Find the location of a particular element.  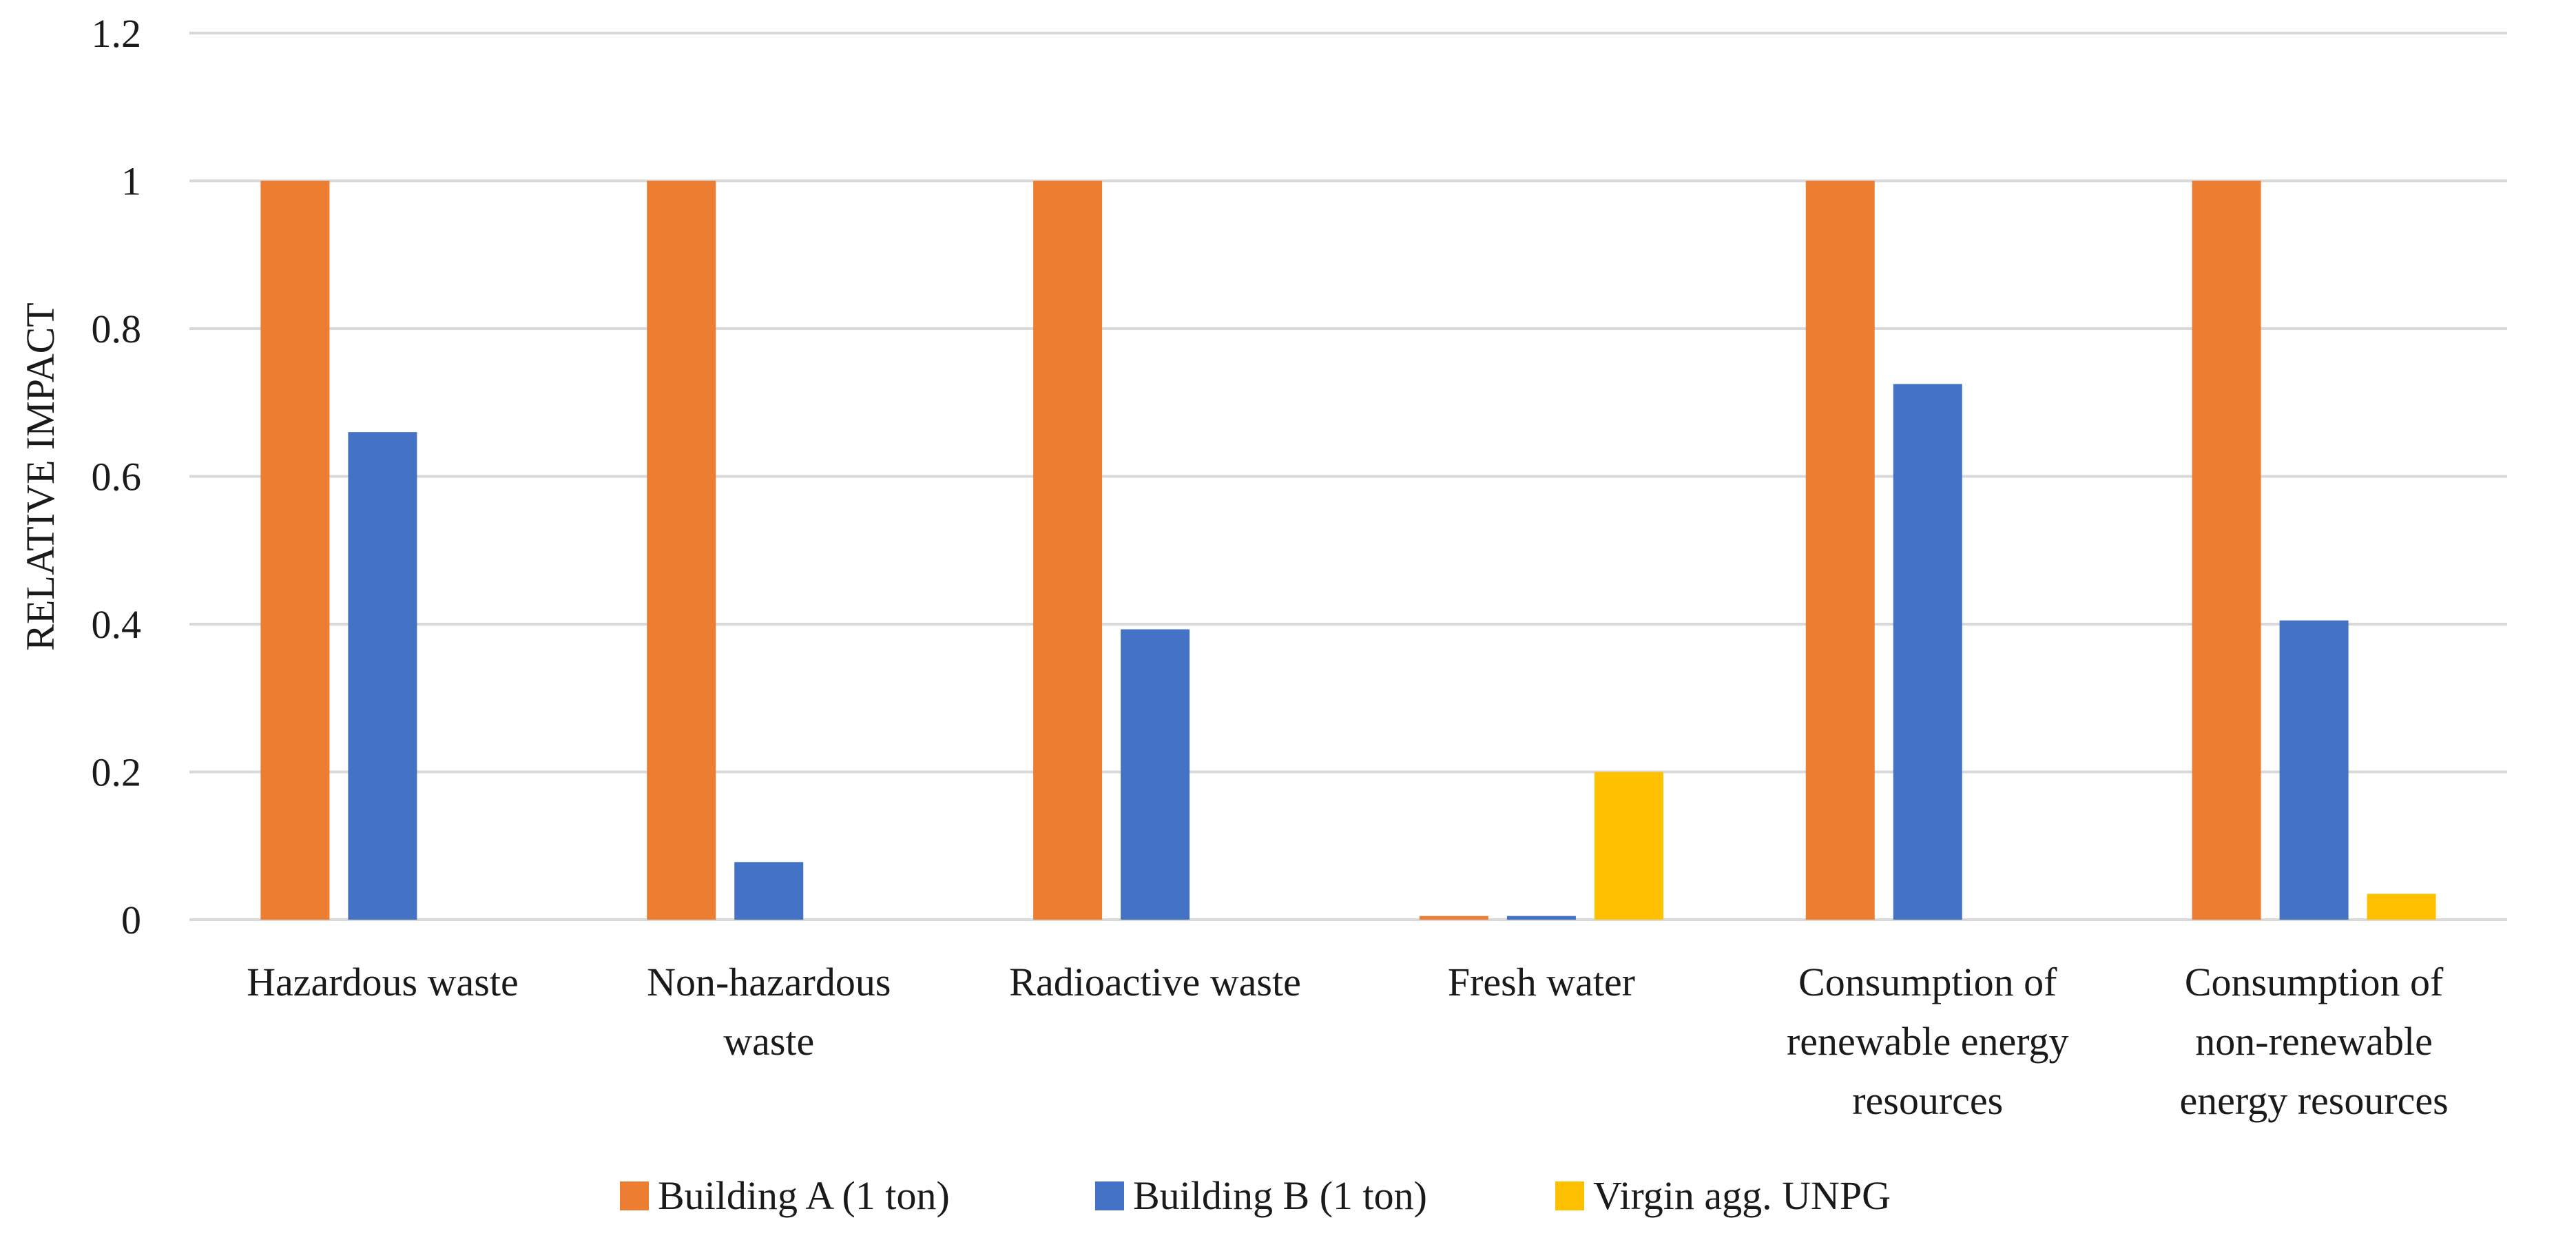

x-category-label: Consumption of renewable energy resources is located at coordinates (1928, 1041).